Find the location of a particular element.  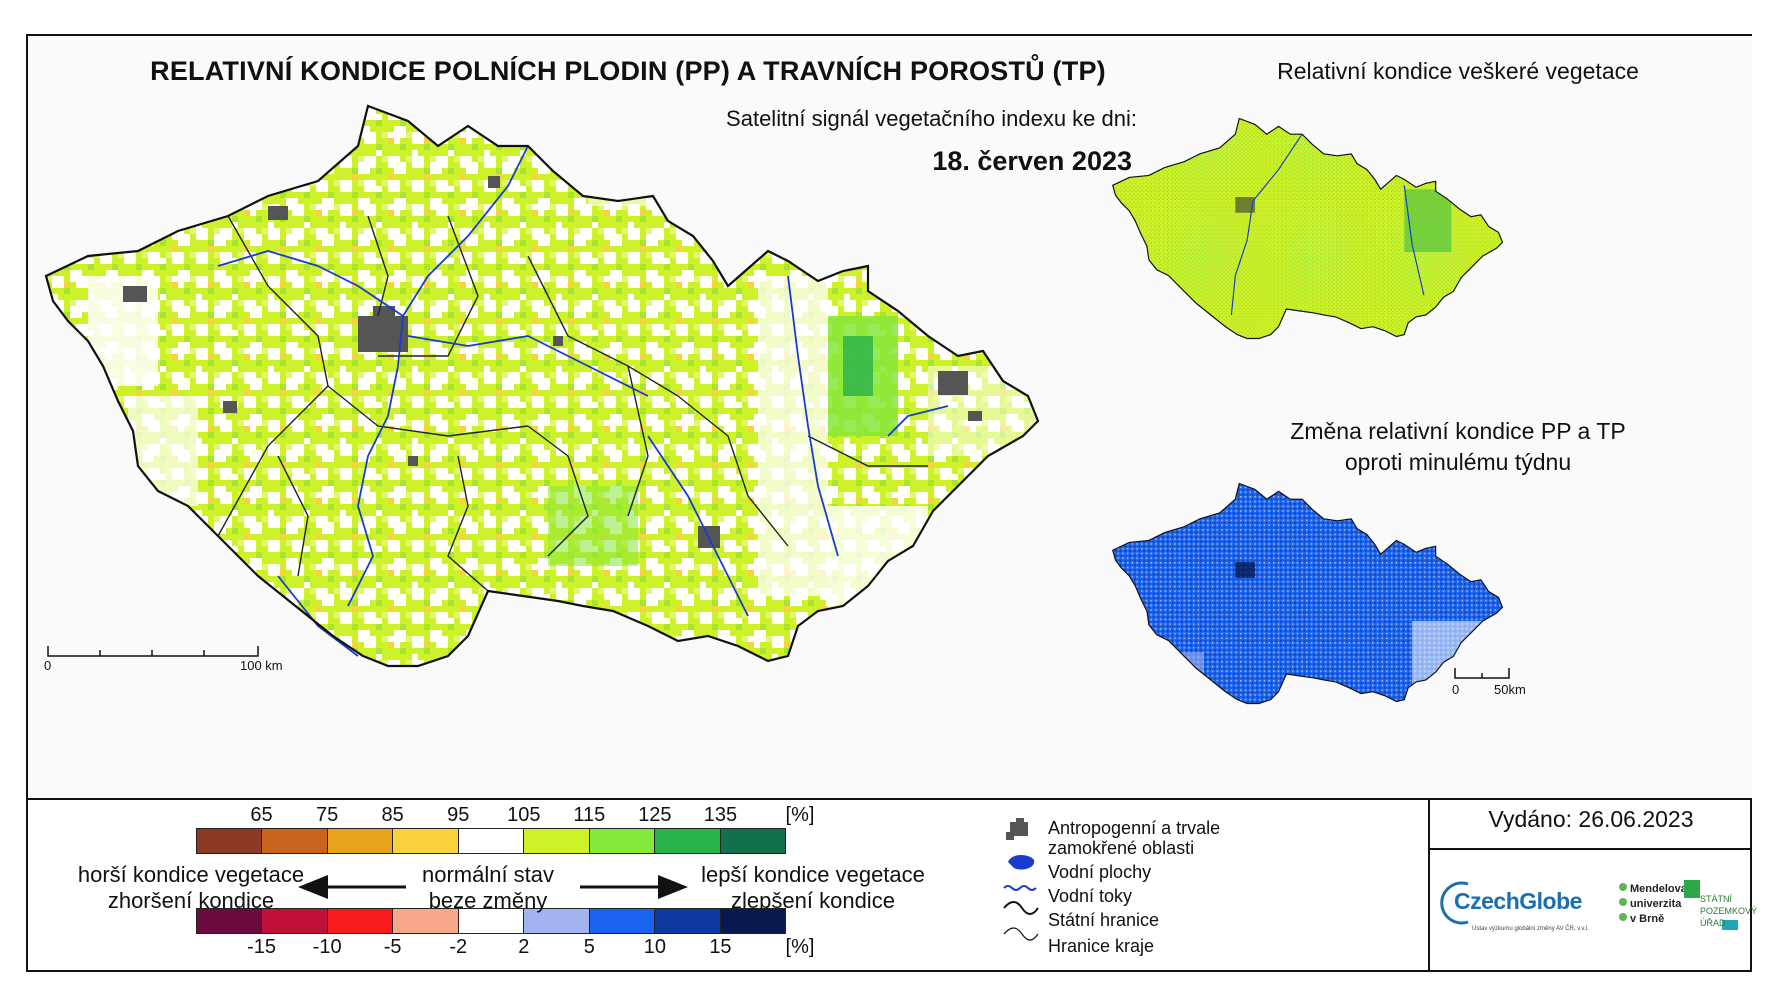

mendelu-logo-text: Mendelova univerzita v Brně is located at coordinates (1658, 904).